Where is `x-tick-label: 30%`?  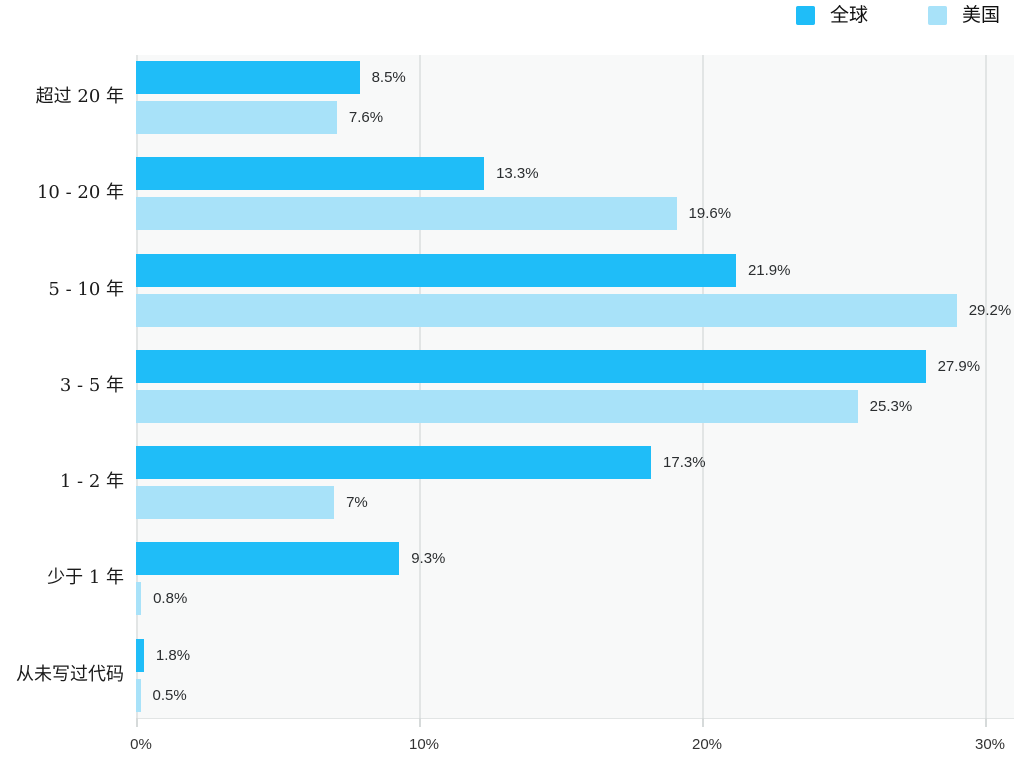
x-tick-label: 30% is located at coordinates (990, 744).